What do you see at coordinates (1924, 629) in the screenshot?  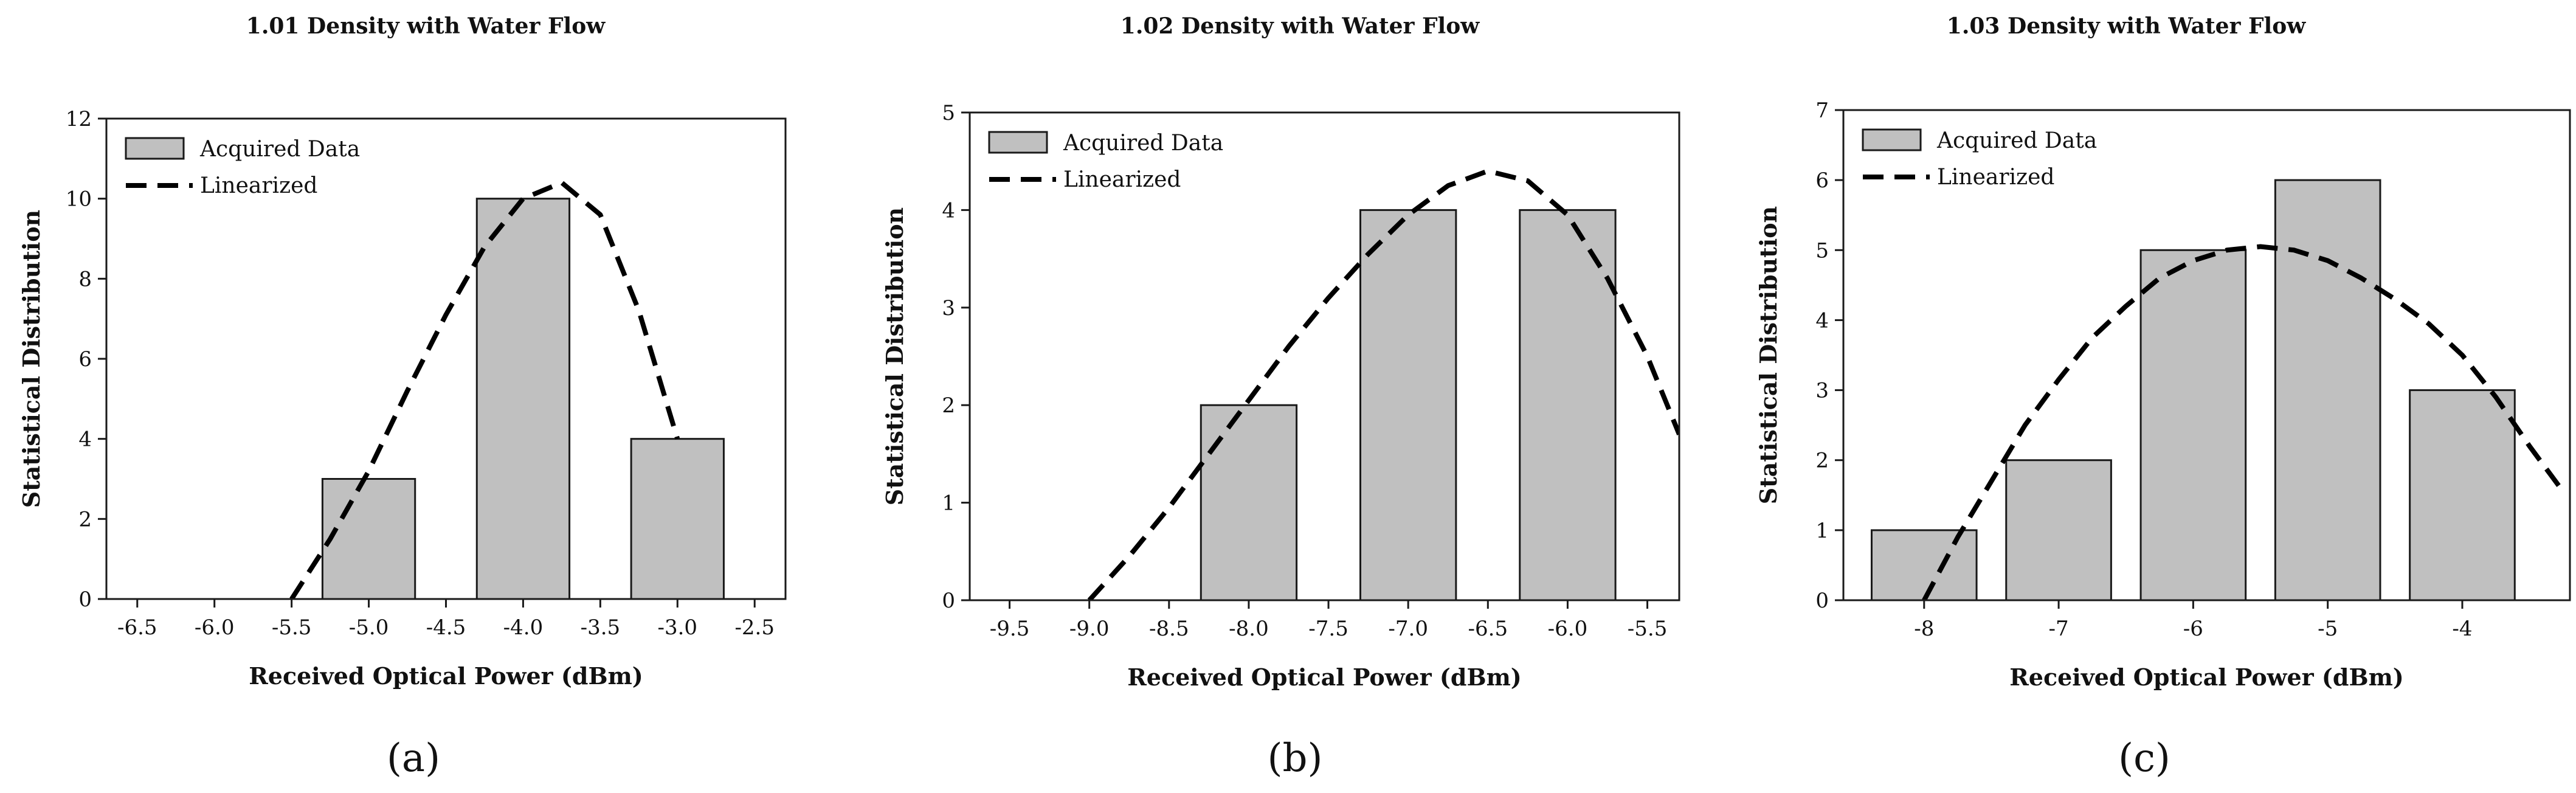 I see `x-tick-label: -8` at bounding box center [1924, 629].